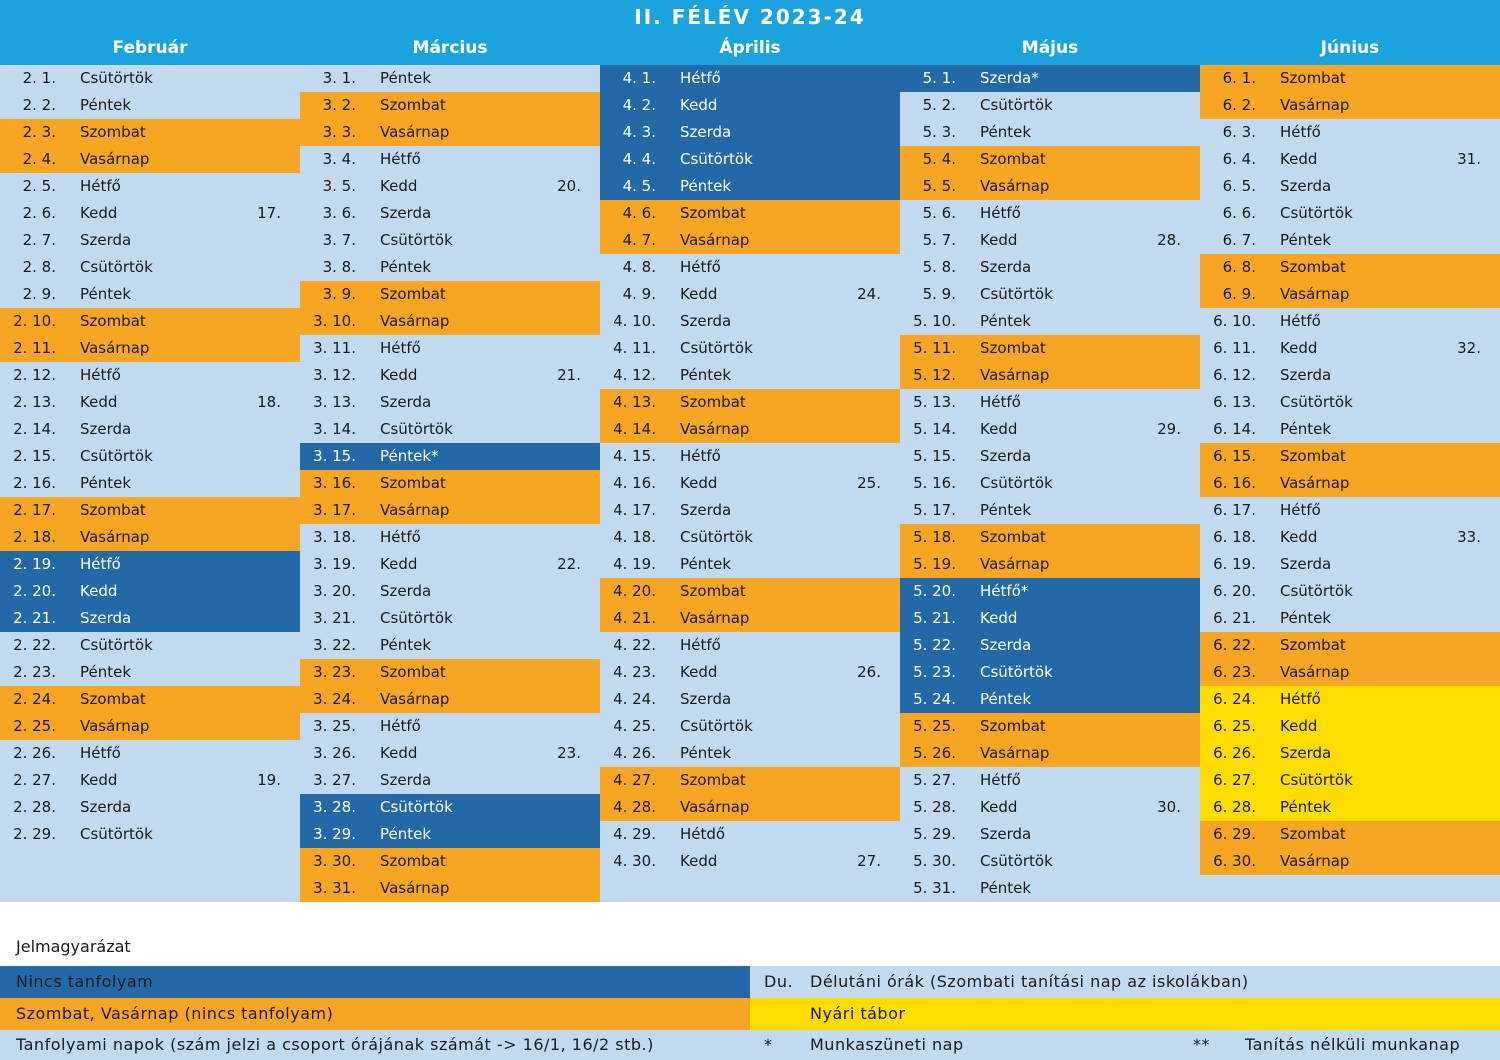 The width and height of the screenshot is (1500, 1060). I want to click on day-date: 5. 15., so click(934, 456).